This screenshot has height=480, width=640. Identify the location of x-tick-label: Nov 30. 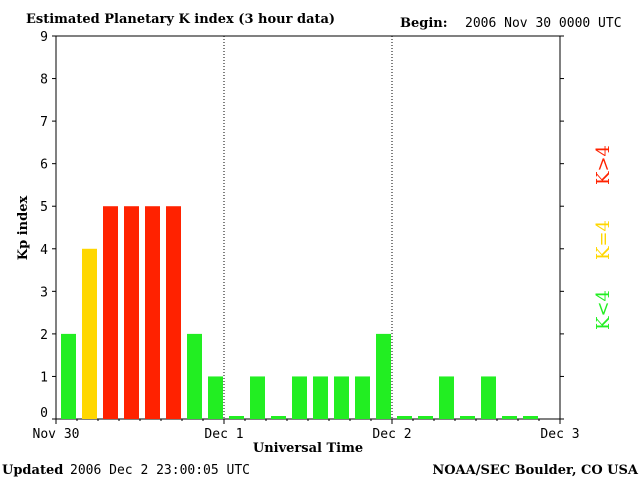
(56, 434).